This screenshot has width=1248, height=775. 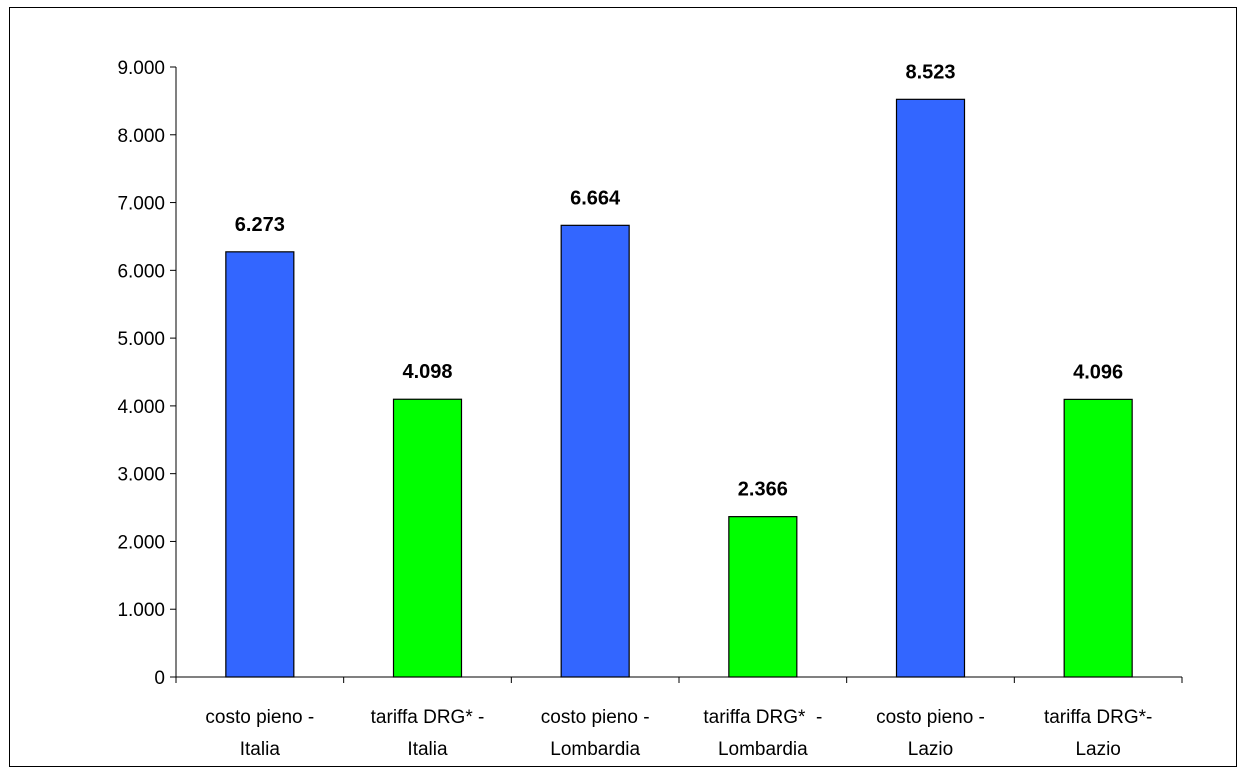 I want to click on y-tick-label: 5.000, so click(x=141, y=339).